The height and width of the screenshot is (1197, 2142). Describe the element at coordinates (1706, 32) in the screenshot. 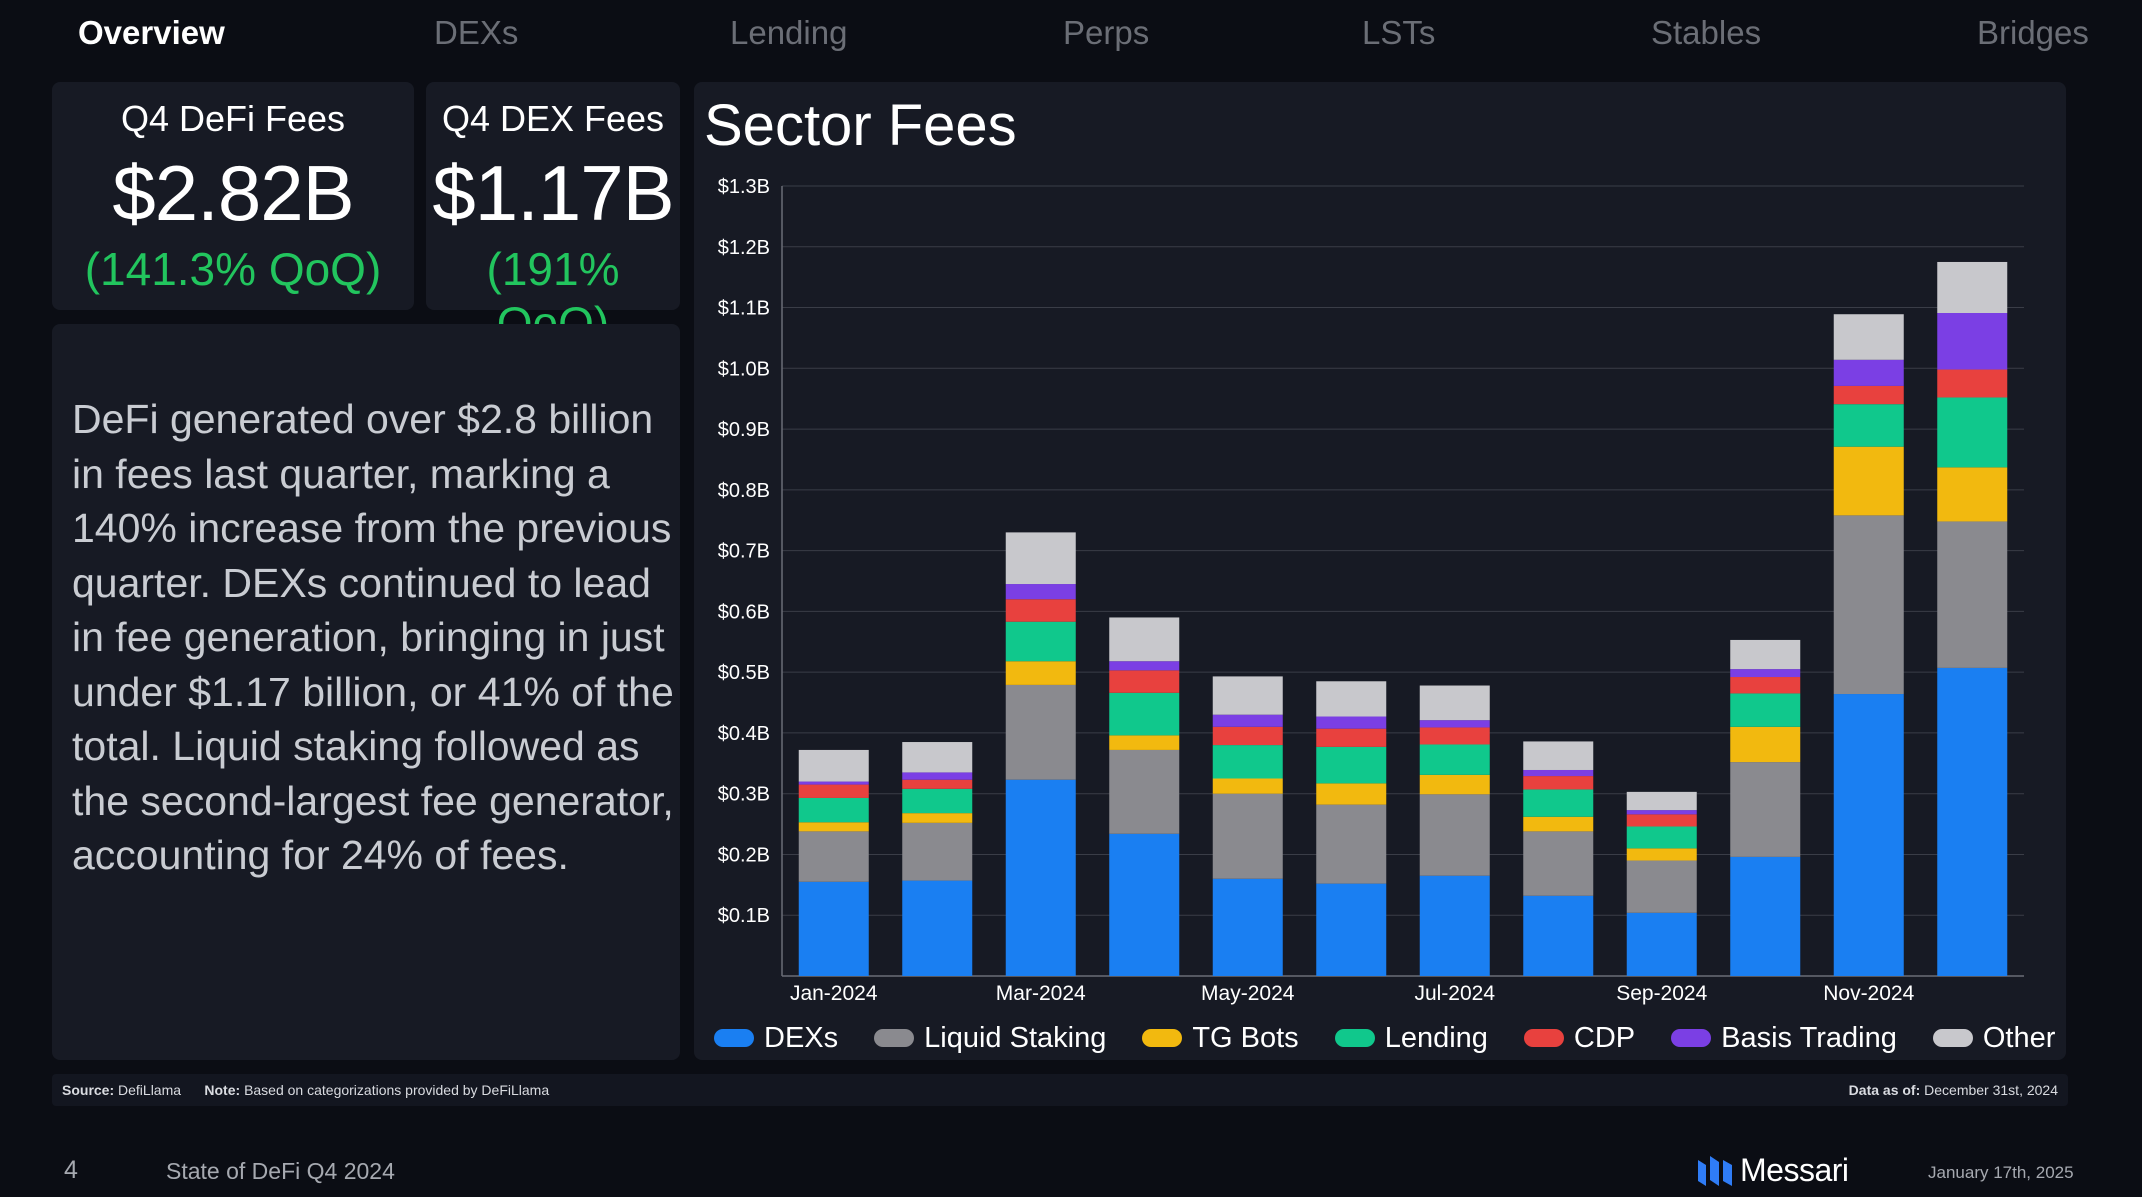

I see `tab-stables: Stables` at that location.